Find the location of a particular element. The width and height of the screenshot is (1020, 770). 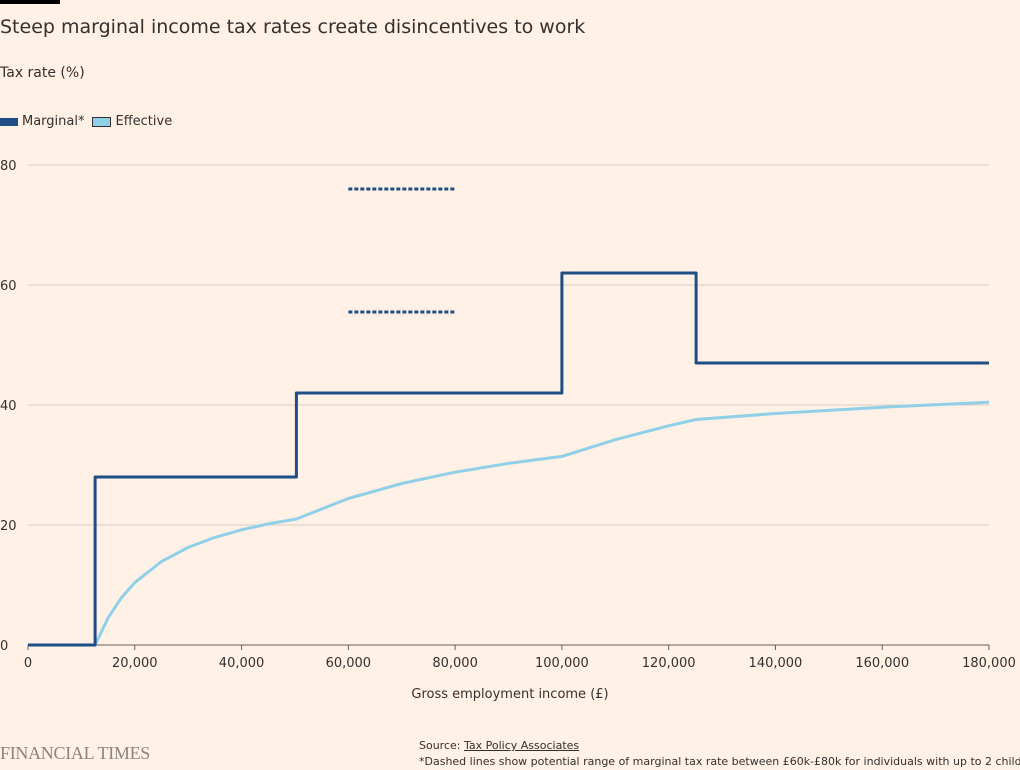

x-tick-label: 160,000 is located at coordinates (882, 663).